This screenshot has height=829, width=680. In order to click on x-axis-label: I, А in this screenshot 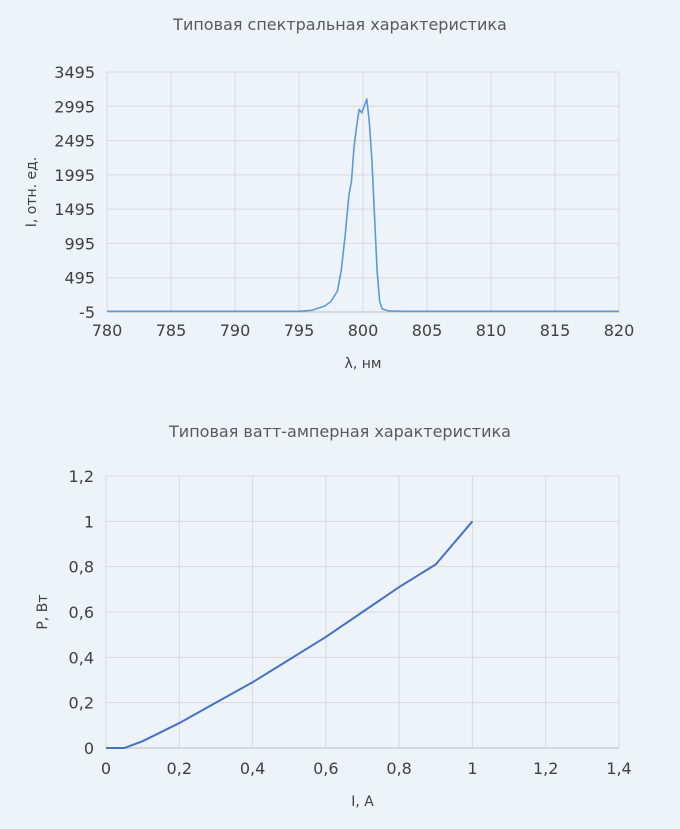, I will do `click(362, 802)`.